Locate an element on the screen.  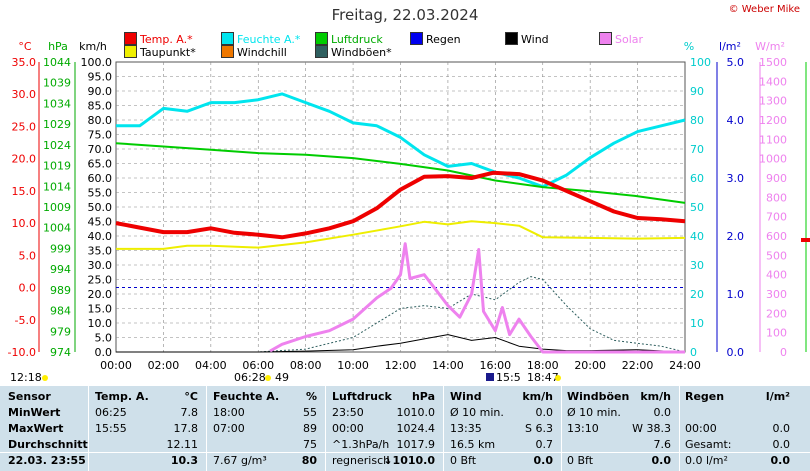
series-line-temp-a is located at coordinates (400, 205).